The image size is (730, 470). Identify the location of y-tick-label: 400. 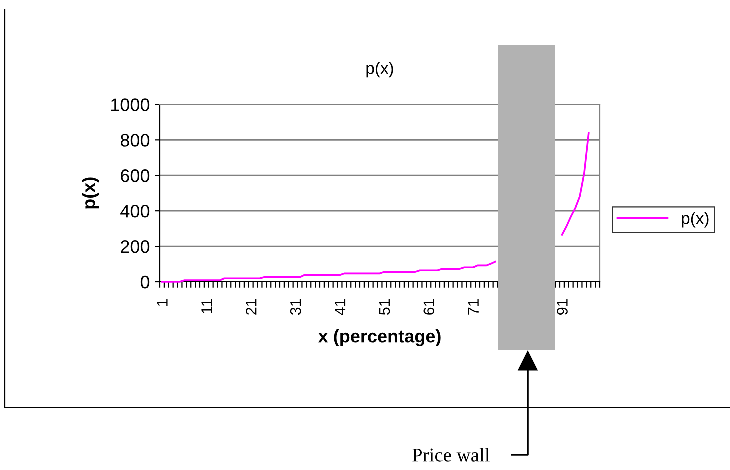
(135, 211).